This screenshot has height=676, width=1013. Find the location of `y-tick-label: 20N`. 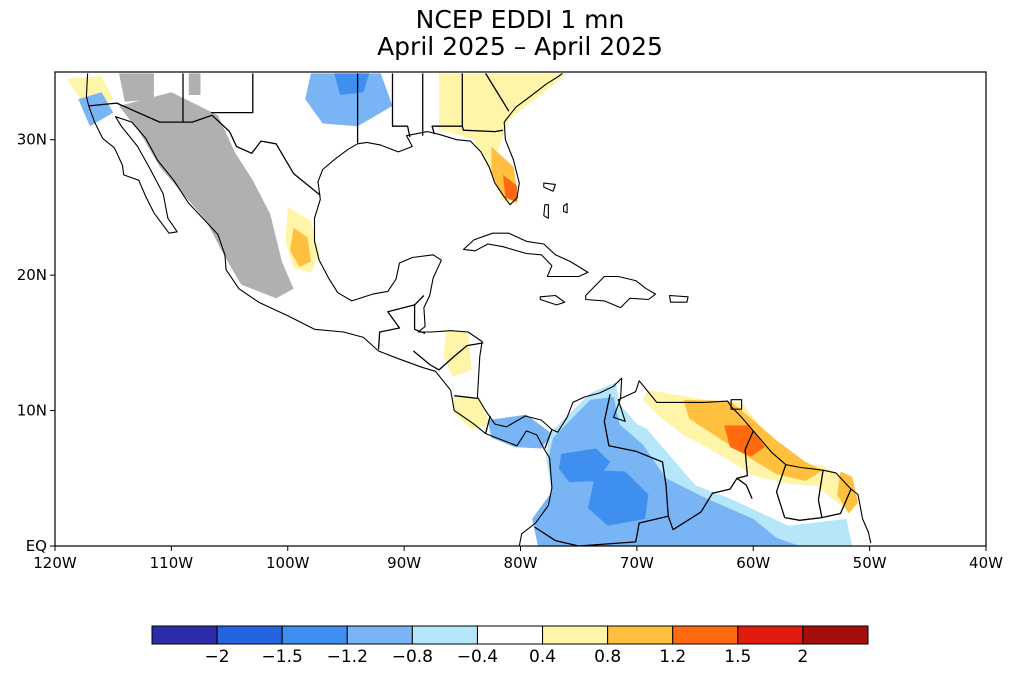

y-tick-label: 20N is located at coordinates (32, 275).